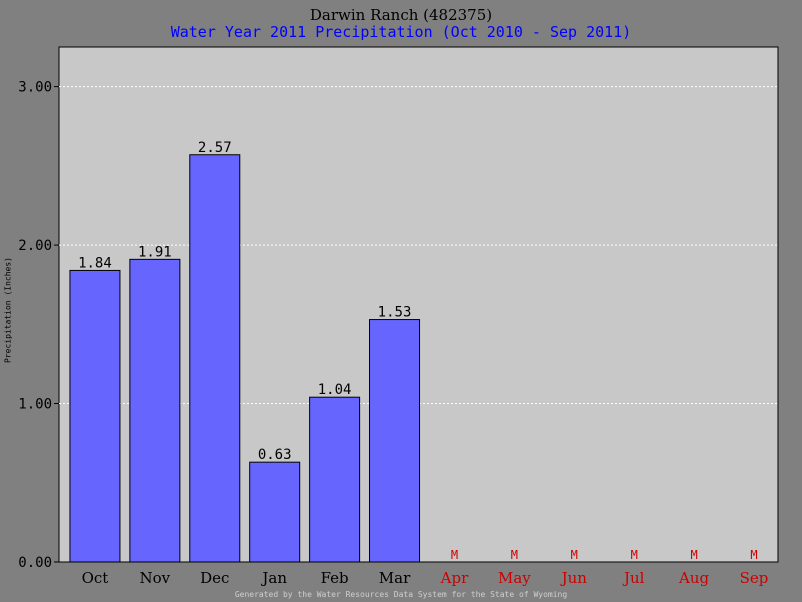  I want to click on x-tick-label: Aug, so click(693, 578).